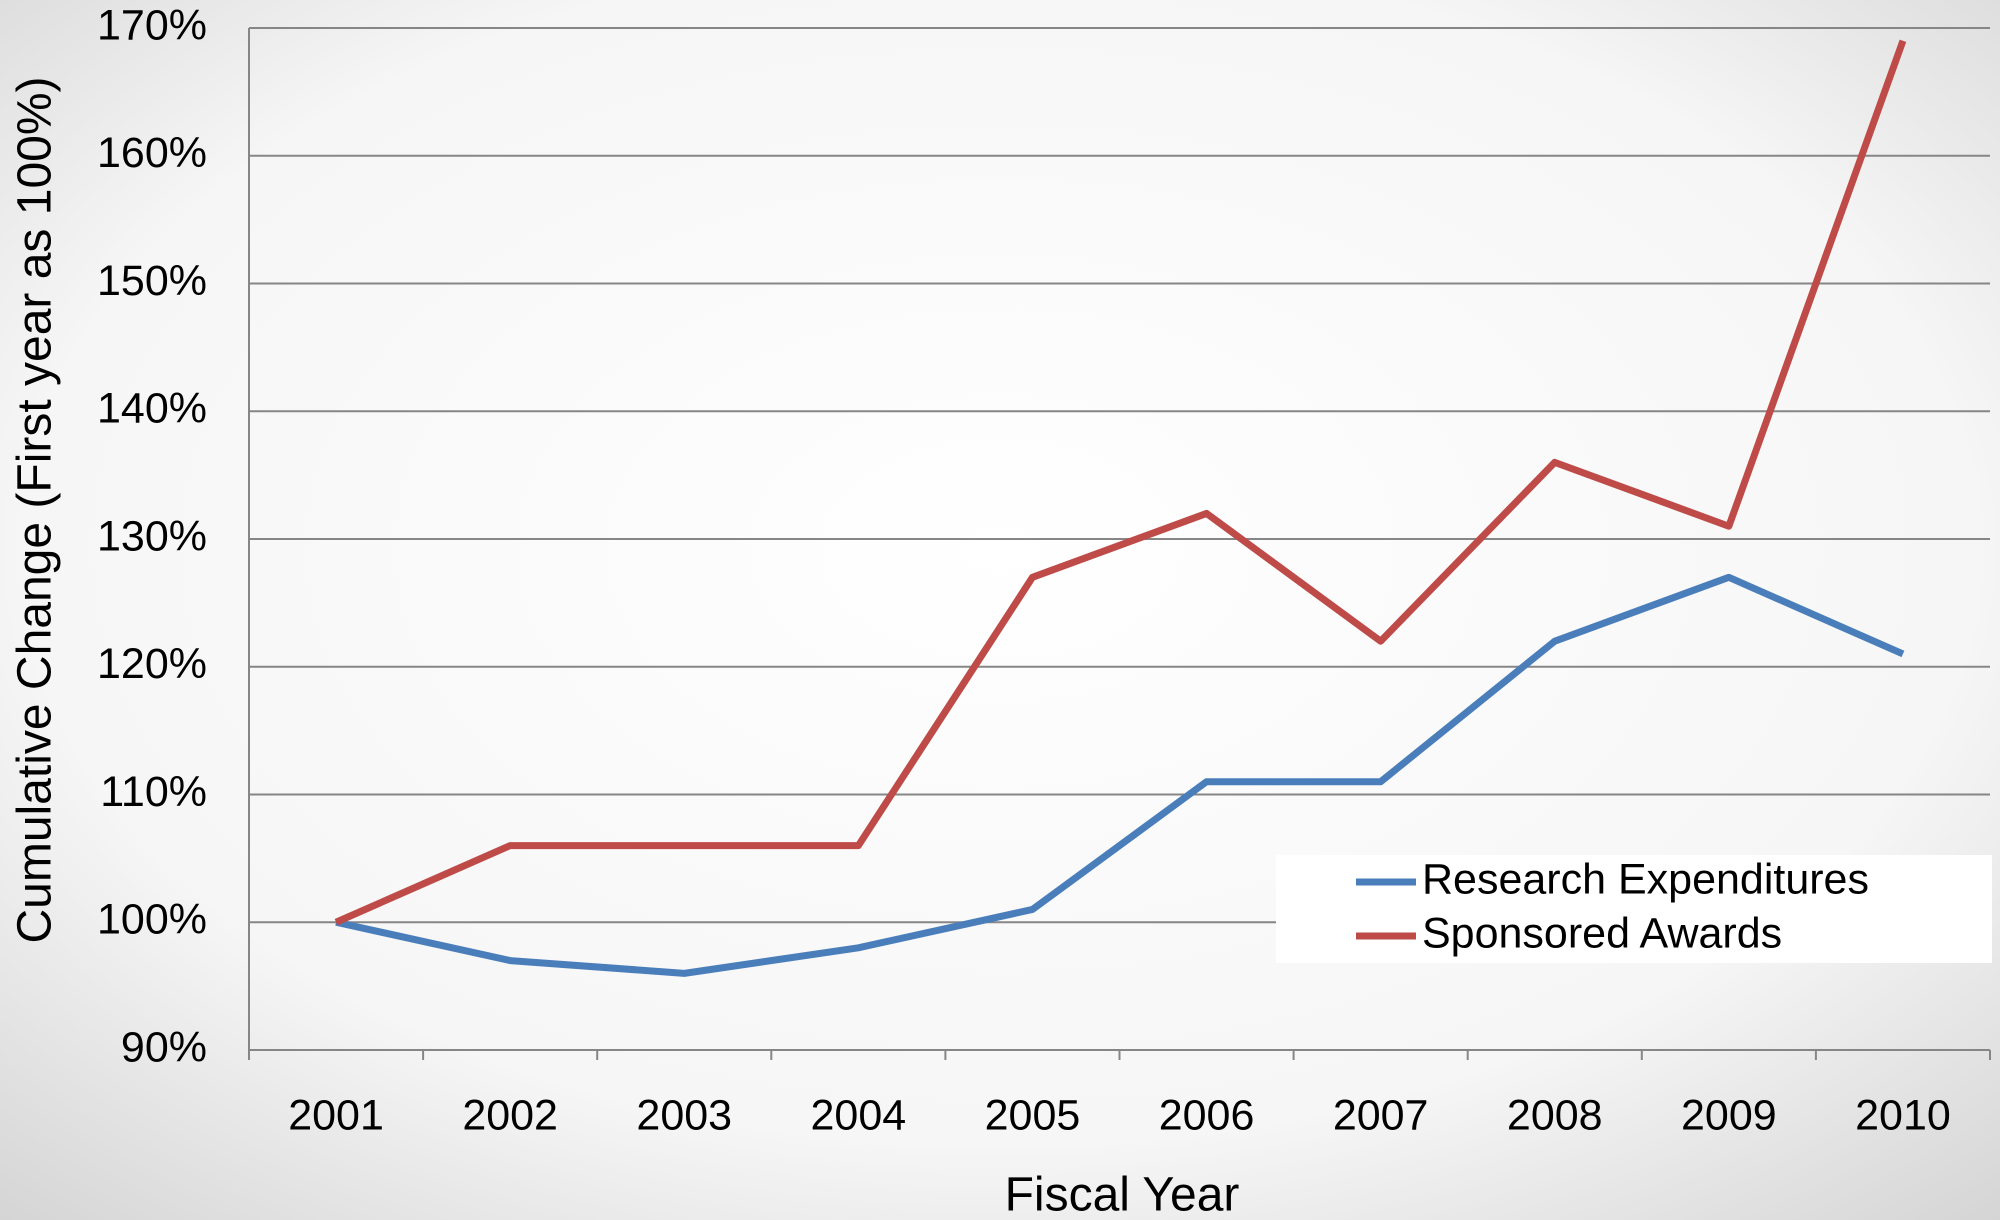  I want to click on x-tick-label: 2003, so click(684, 1115).